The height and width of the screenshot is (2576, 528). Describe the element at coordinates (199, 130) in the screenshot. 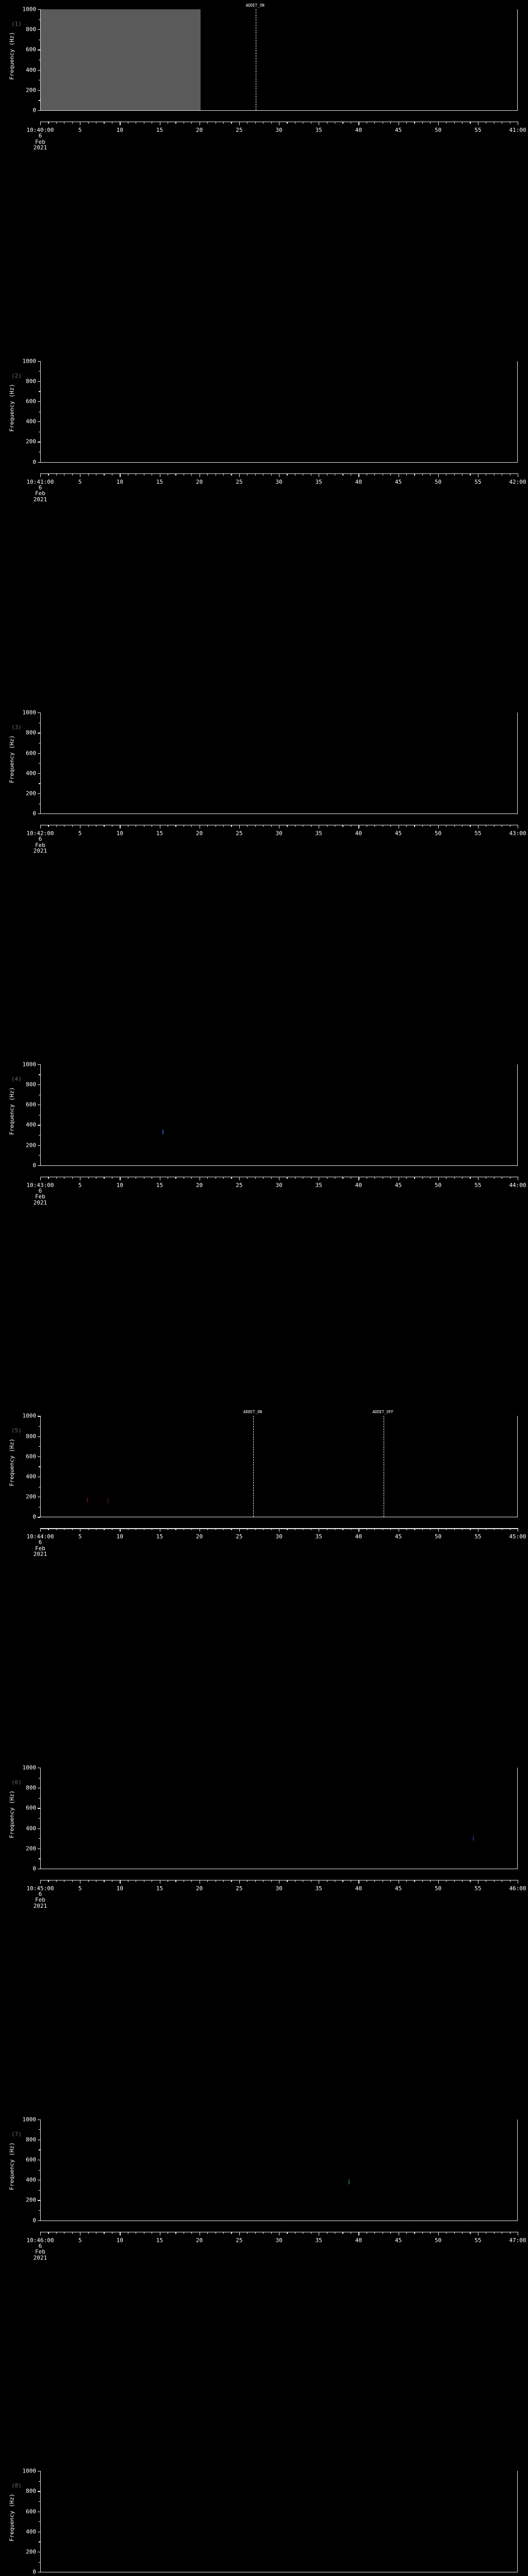

I see `x-tick-label: 20` at that location.